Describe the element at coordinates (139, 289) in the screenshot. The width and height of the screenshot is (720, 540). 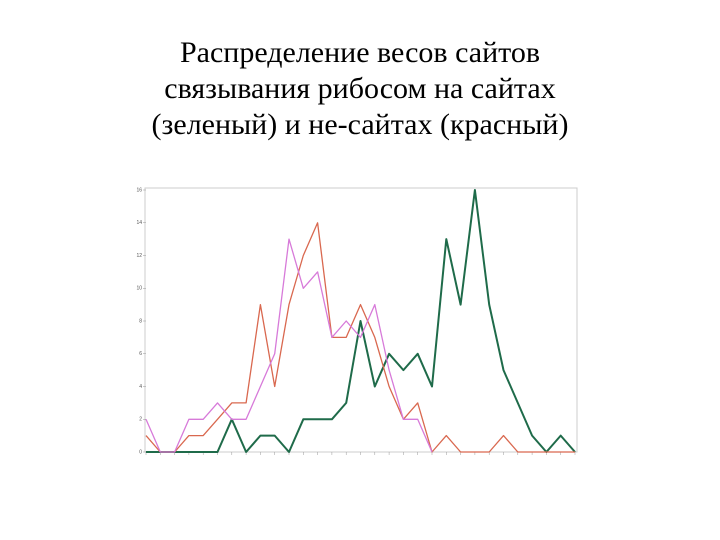
I see `y-tick-label: 10` at that location.